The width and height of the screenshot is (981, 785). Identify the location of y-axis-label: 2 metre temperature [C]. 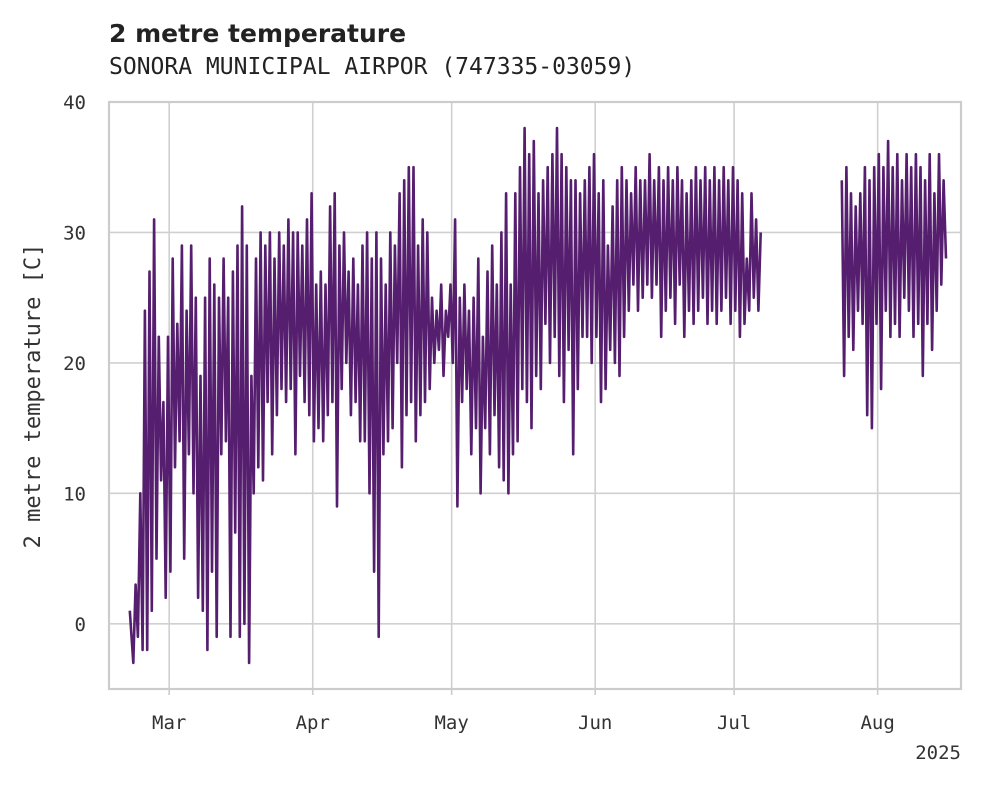
(33, 396).